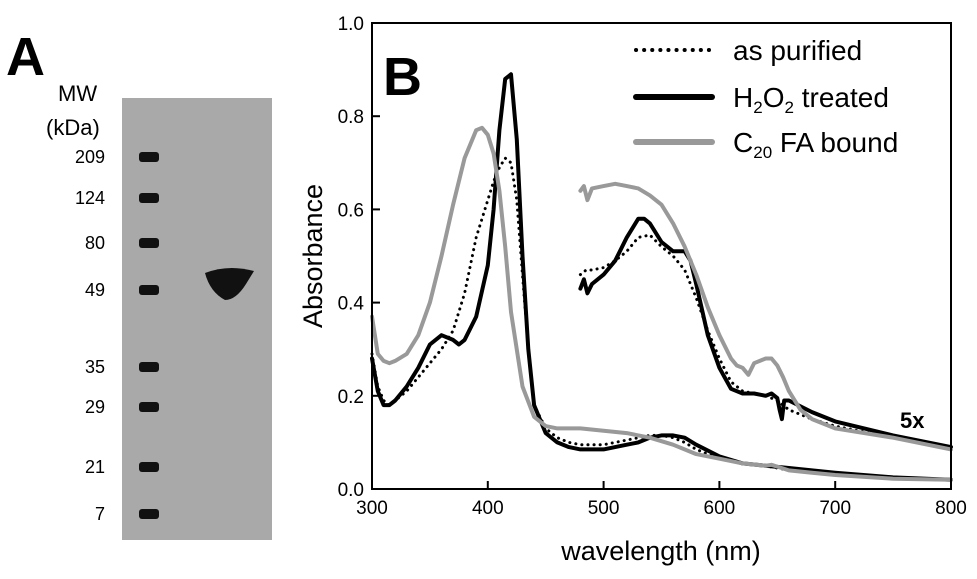  Describe the element at coordinates (351, 490) in the screenshot. I see `y-tick-label-0.0: 0.0` at that location.